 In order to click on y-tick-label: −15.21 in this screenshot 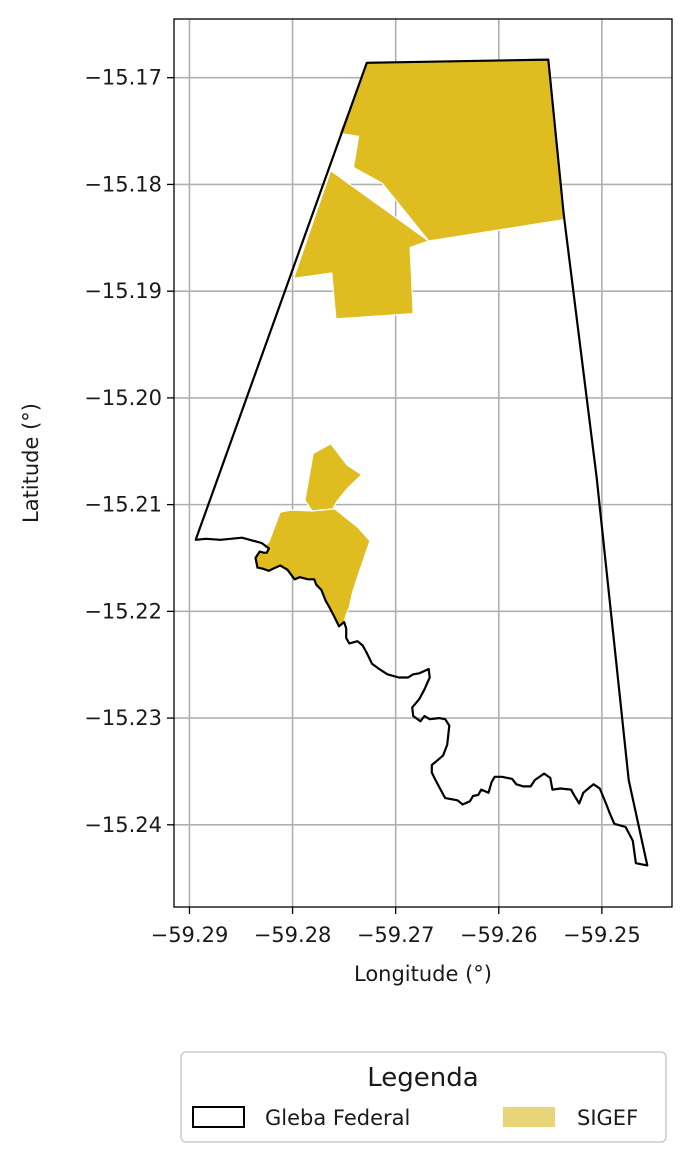, I will do `click(123, 505)`.